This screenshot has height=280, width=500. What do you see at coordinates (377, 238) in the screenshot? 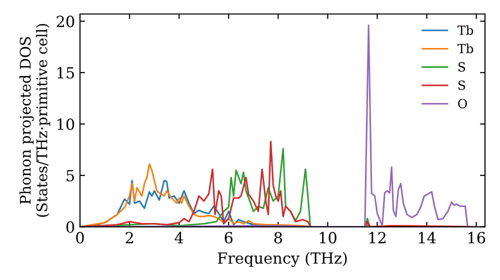
I see `x-tick-label: 12` at bounding box center [377, 238].